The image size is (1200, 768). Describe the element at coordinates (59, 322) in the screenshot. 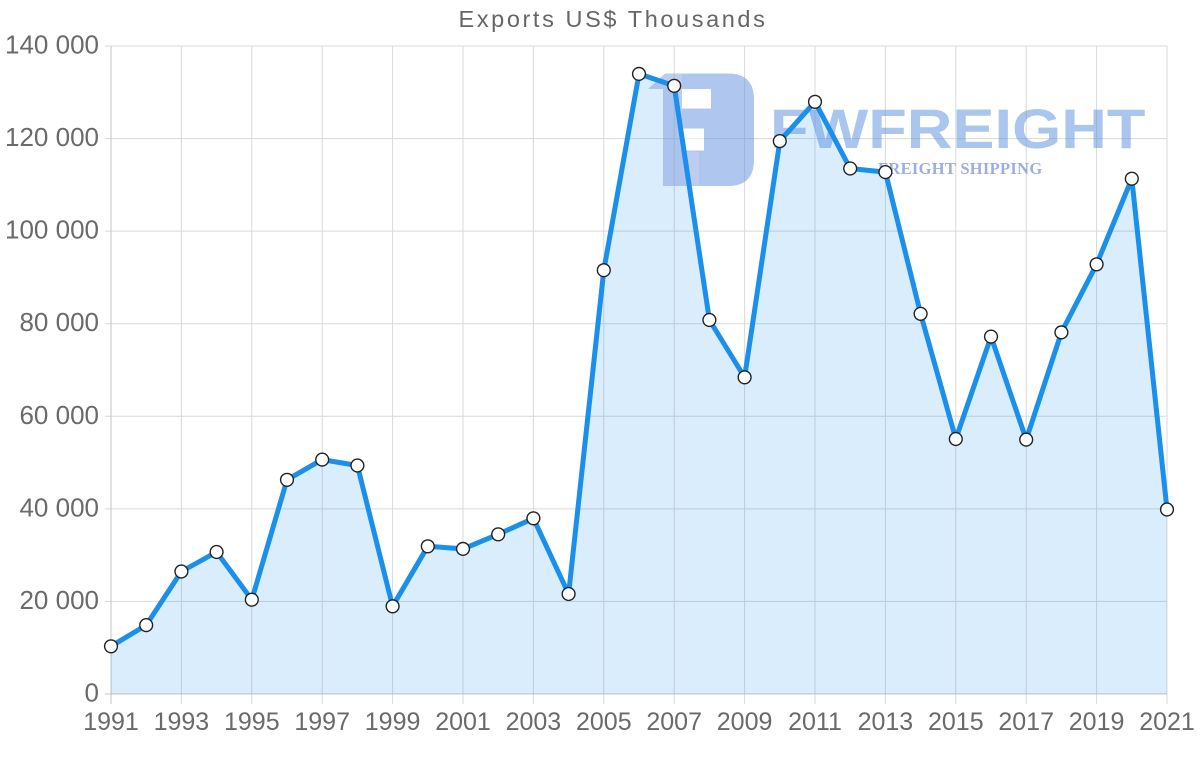

I see `svg-text: 80 000` at that location.